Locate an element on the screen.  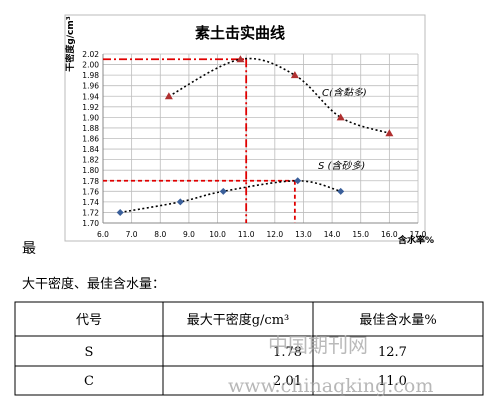
table-cell: 1.78 is located at coordinates (287, 352).